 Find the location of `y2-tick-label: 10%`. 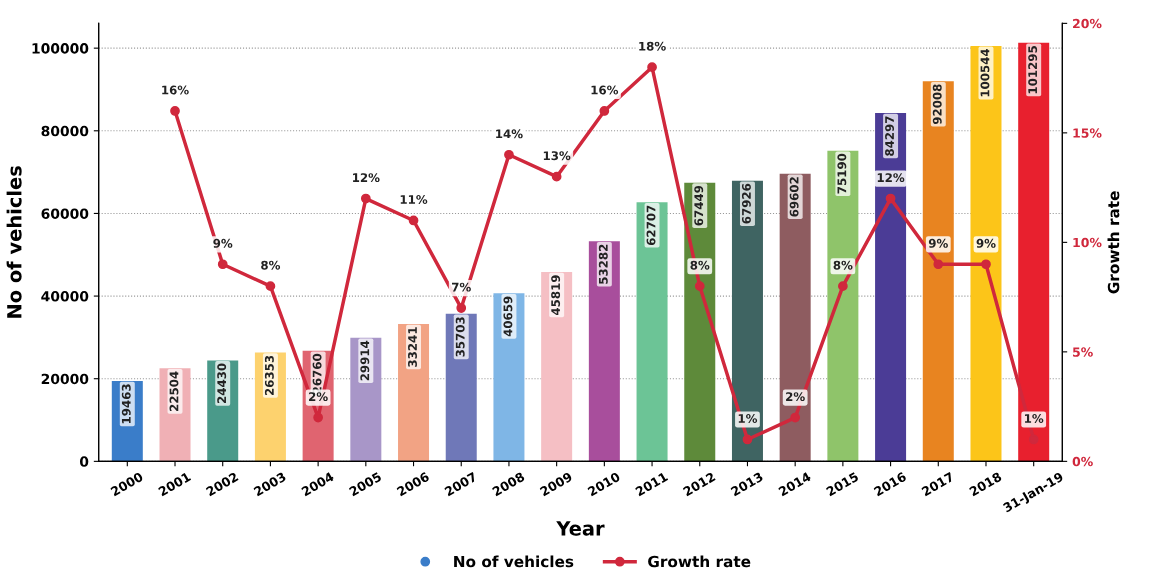

y2-tick-label: 10% is located at coordinates (1087, 242).